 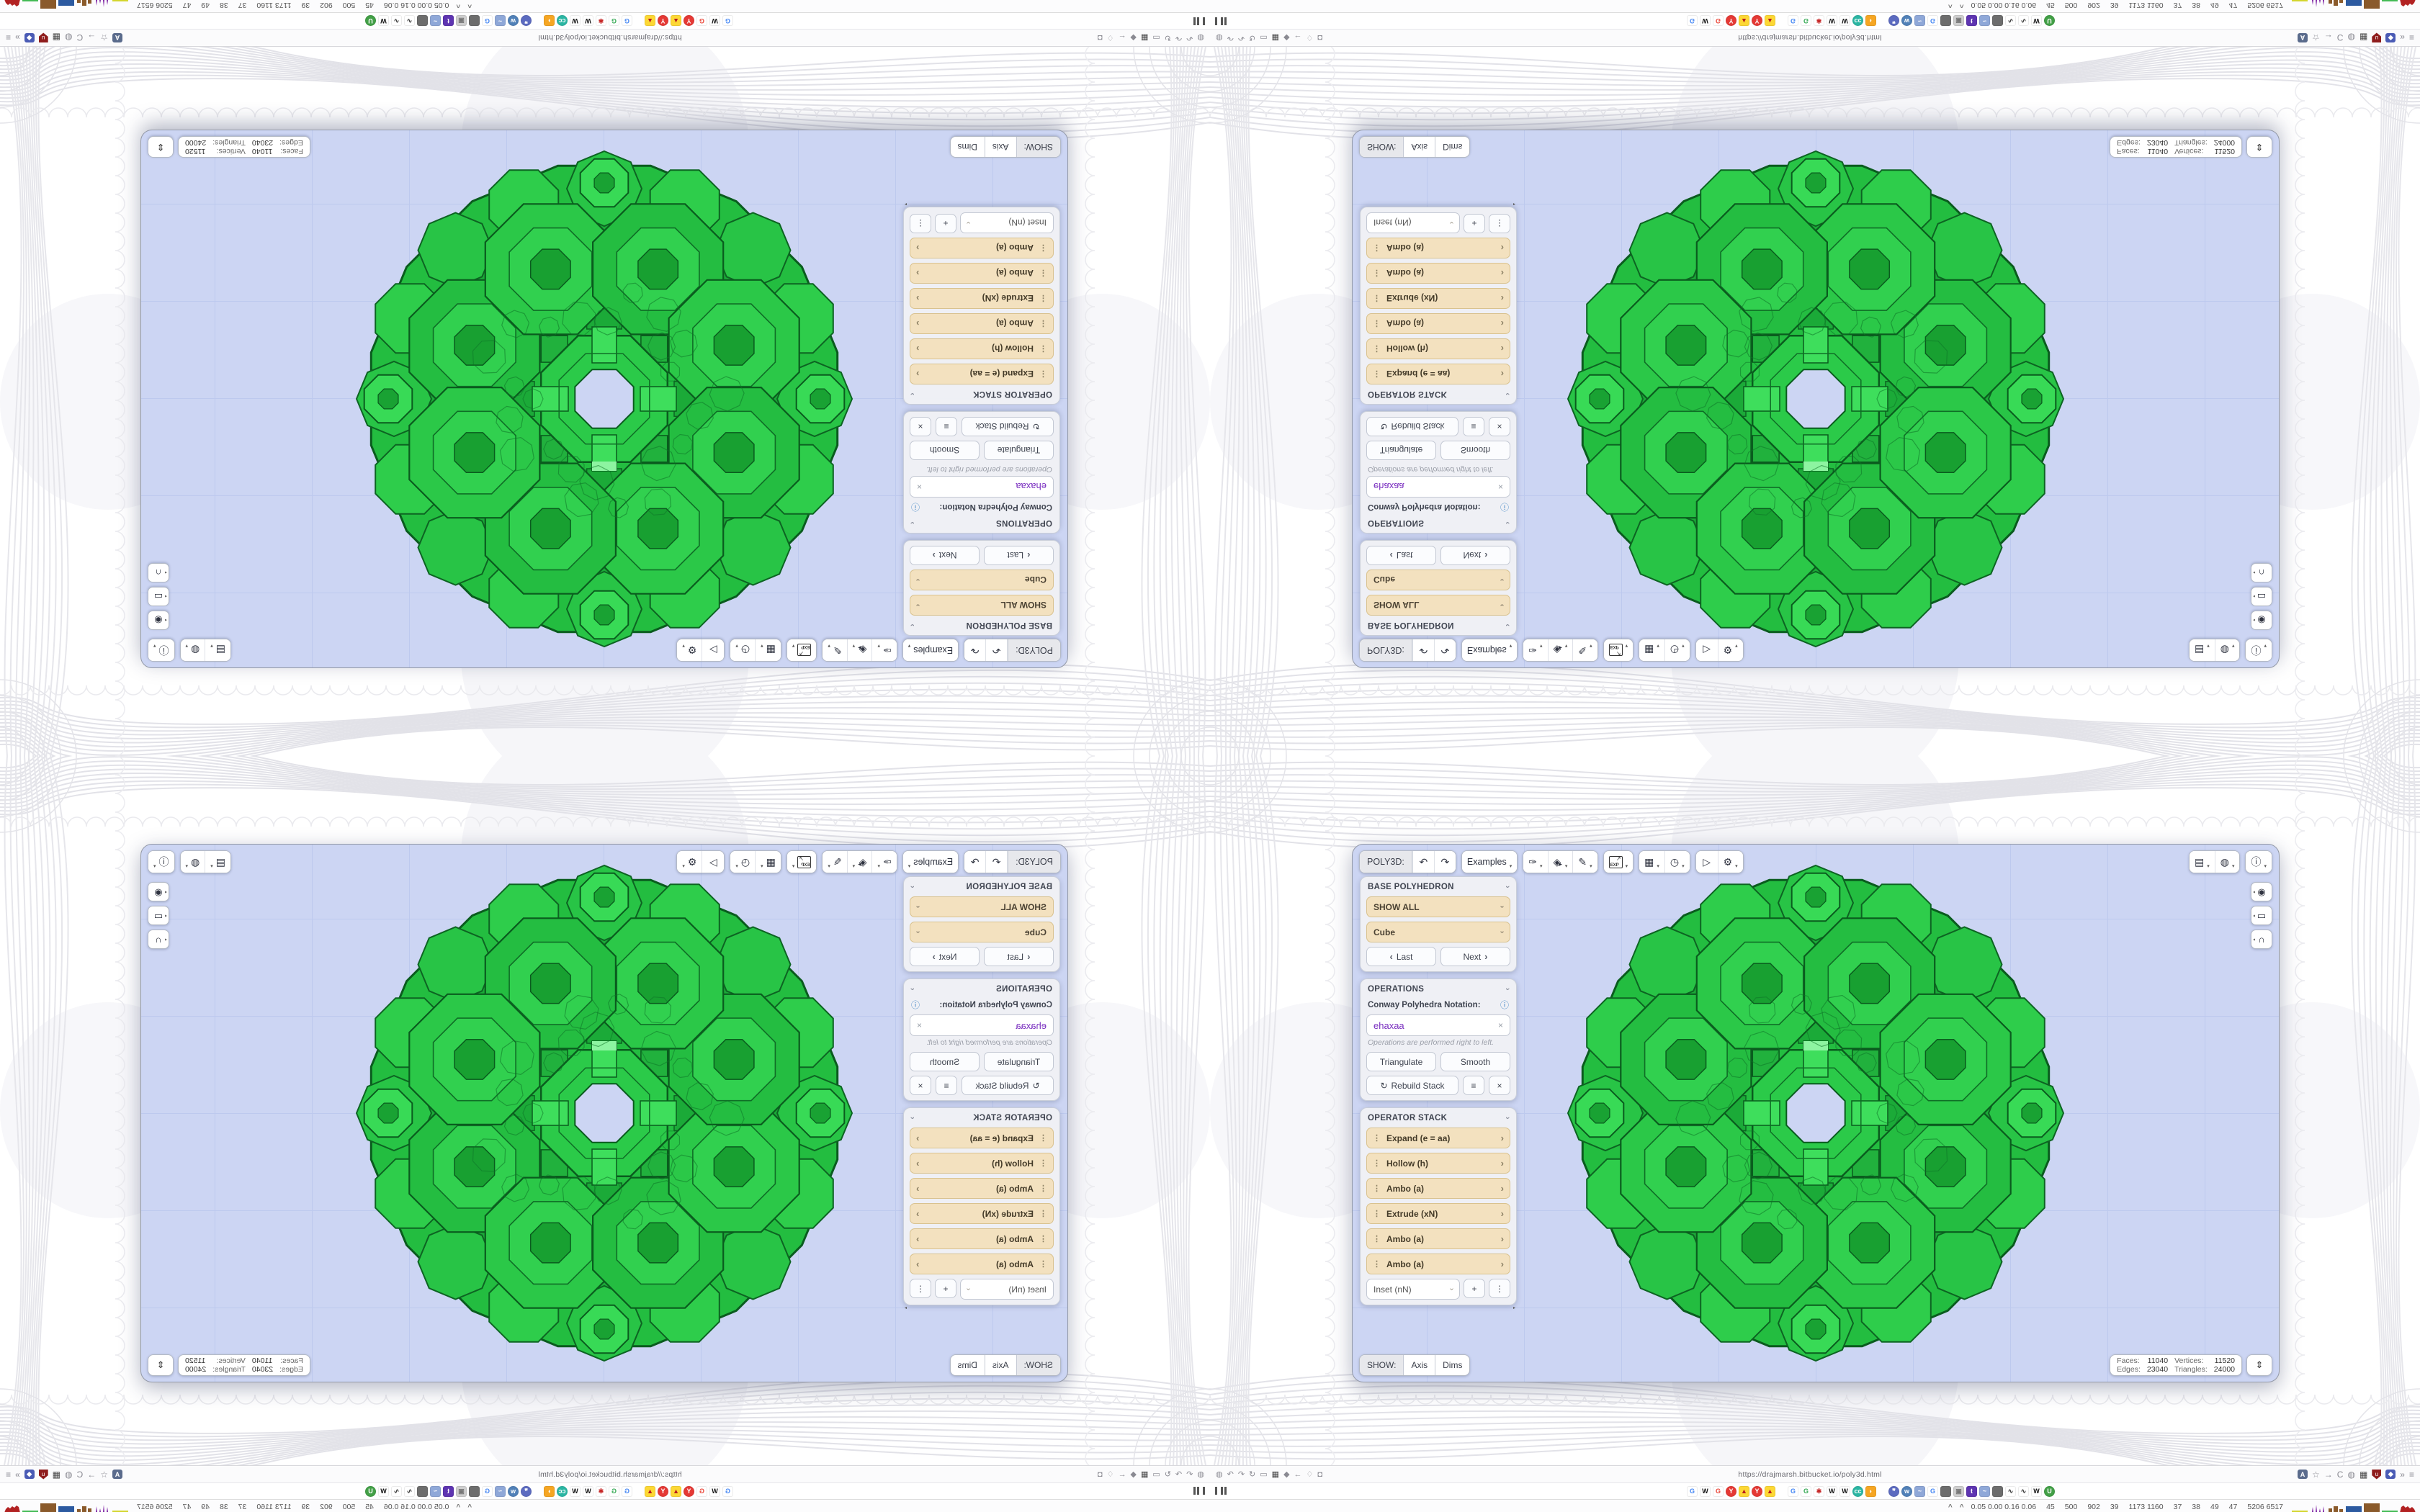 I want to click on history-button: ◷ ▾, so click(x=1677, y=862).